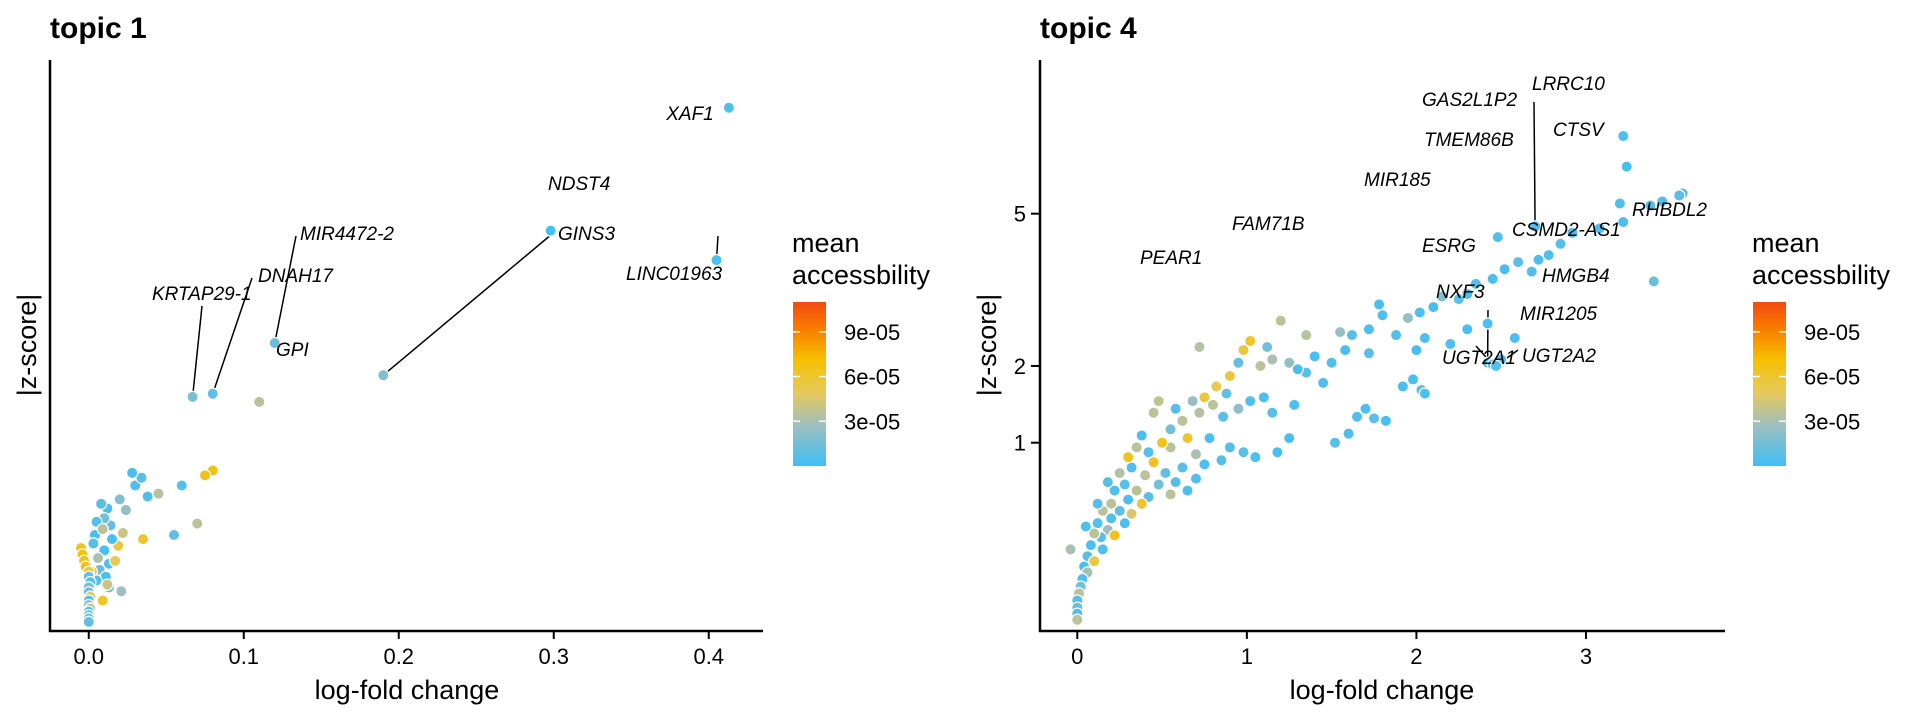  Describe the element at coordinates (296, 276) in the screenshot. I see `point-label: DNAH17` at that location.